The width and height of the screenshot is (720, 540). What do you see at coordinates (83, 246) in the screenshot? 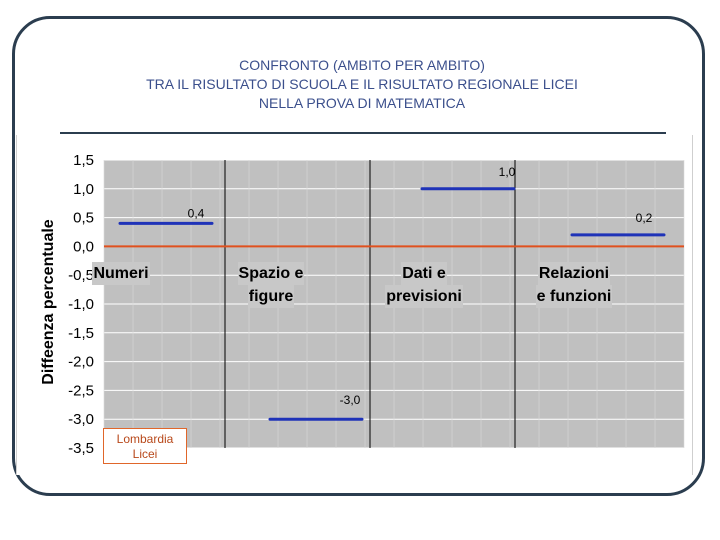
I see `y-tick-label: 0,0` at bounding box center [83, 246].